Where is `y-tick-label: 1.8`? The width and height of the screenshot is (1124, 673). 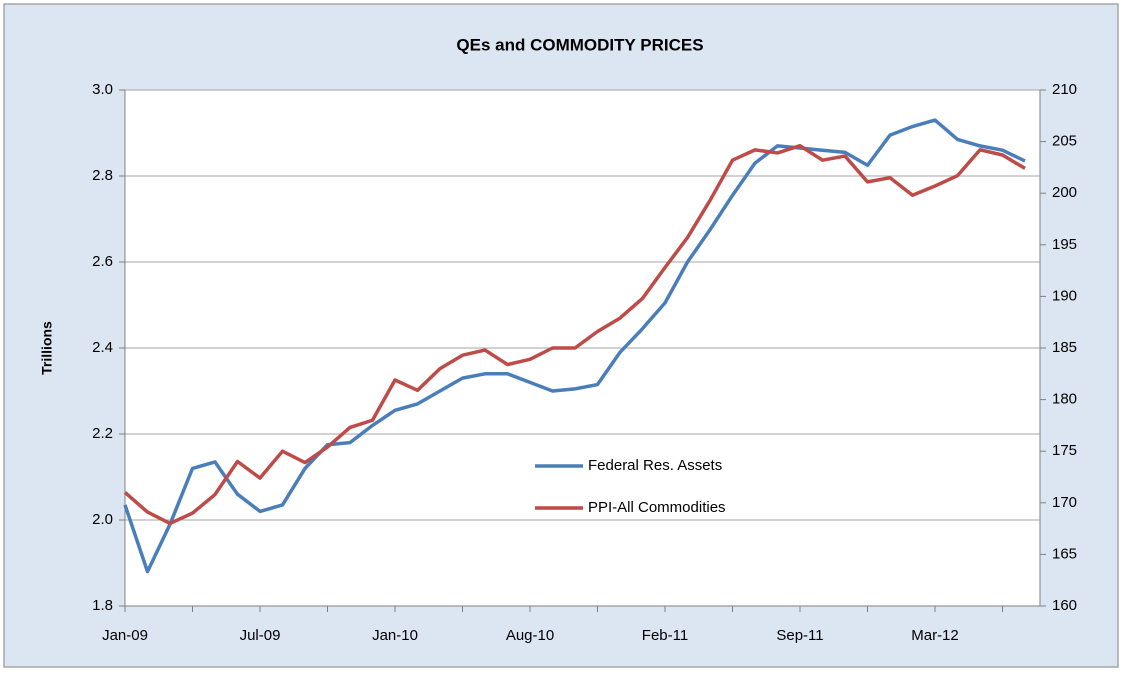 y-tick-label: 1.8 is located at coordinates (102, 605).